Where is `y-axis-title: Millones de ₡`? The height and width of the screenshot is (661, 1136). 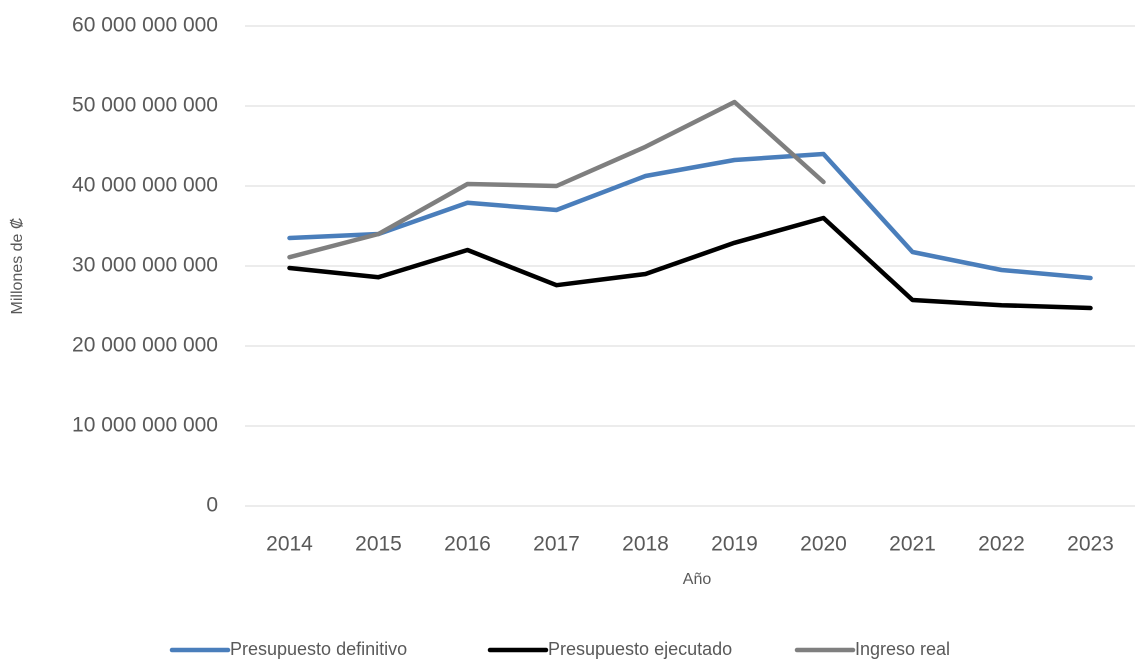
y-axis-title: Millones de ₡ is located at coordinates (17, 266).